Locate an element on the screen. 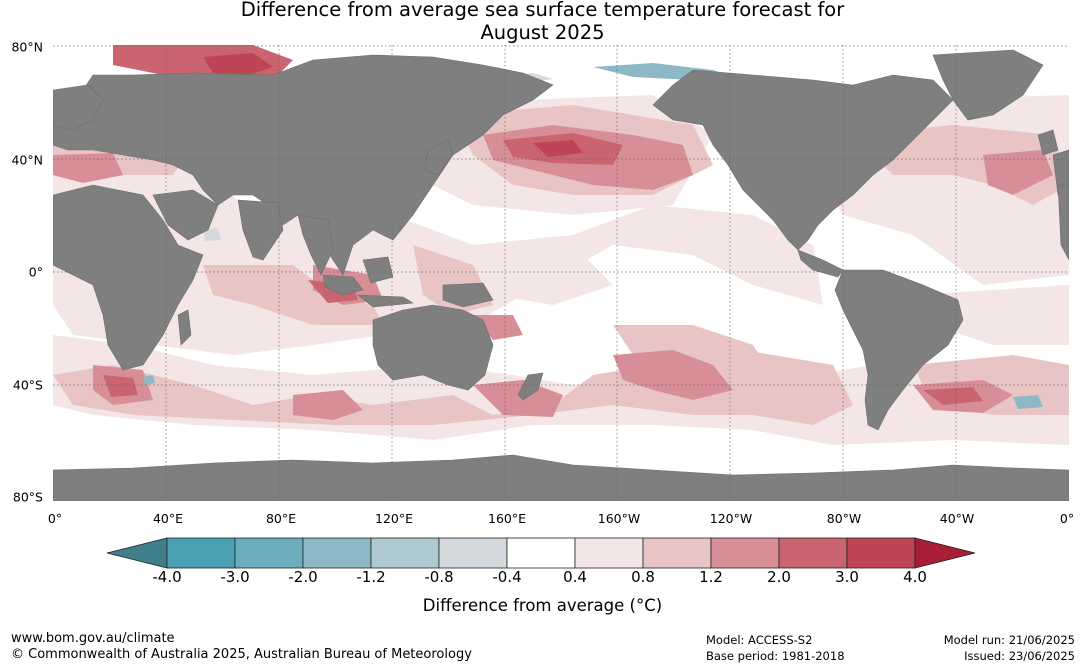 Image resolution: width=1085 pixels, height=667 pixels. lon-label-0-right: 0° is located at coordinates (1067, 518).